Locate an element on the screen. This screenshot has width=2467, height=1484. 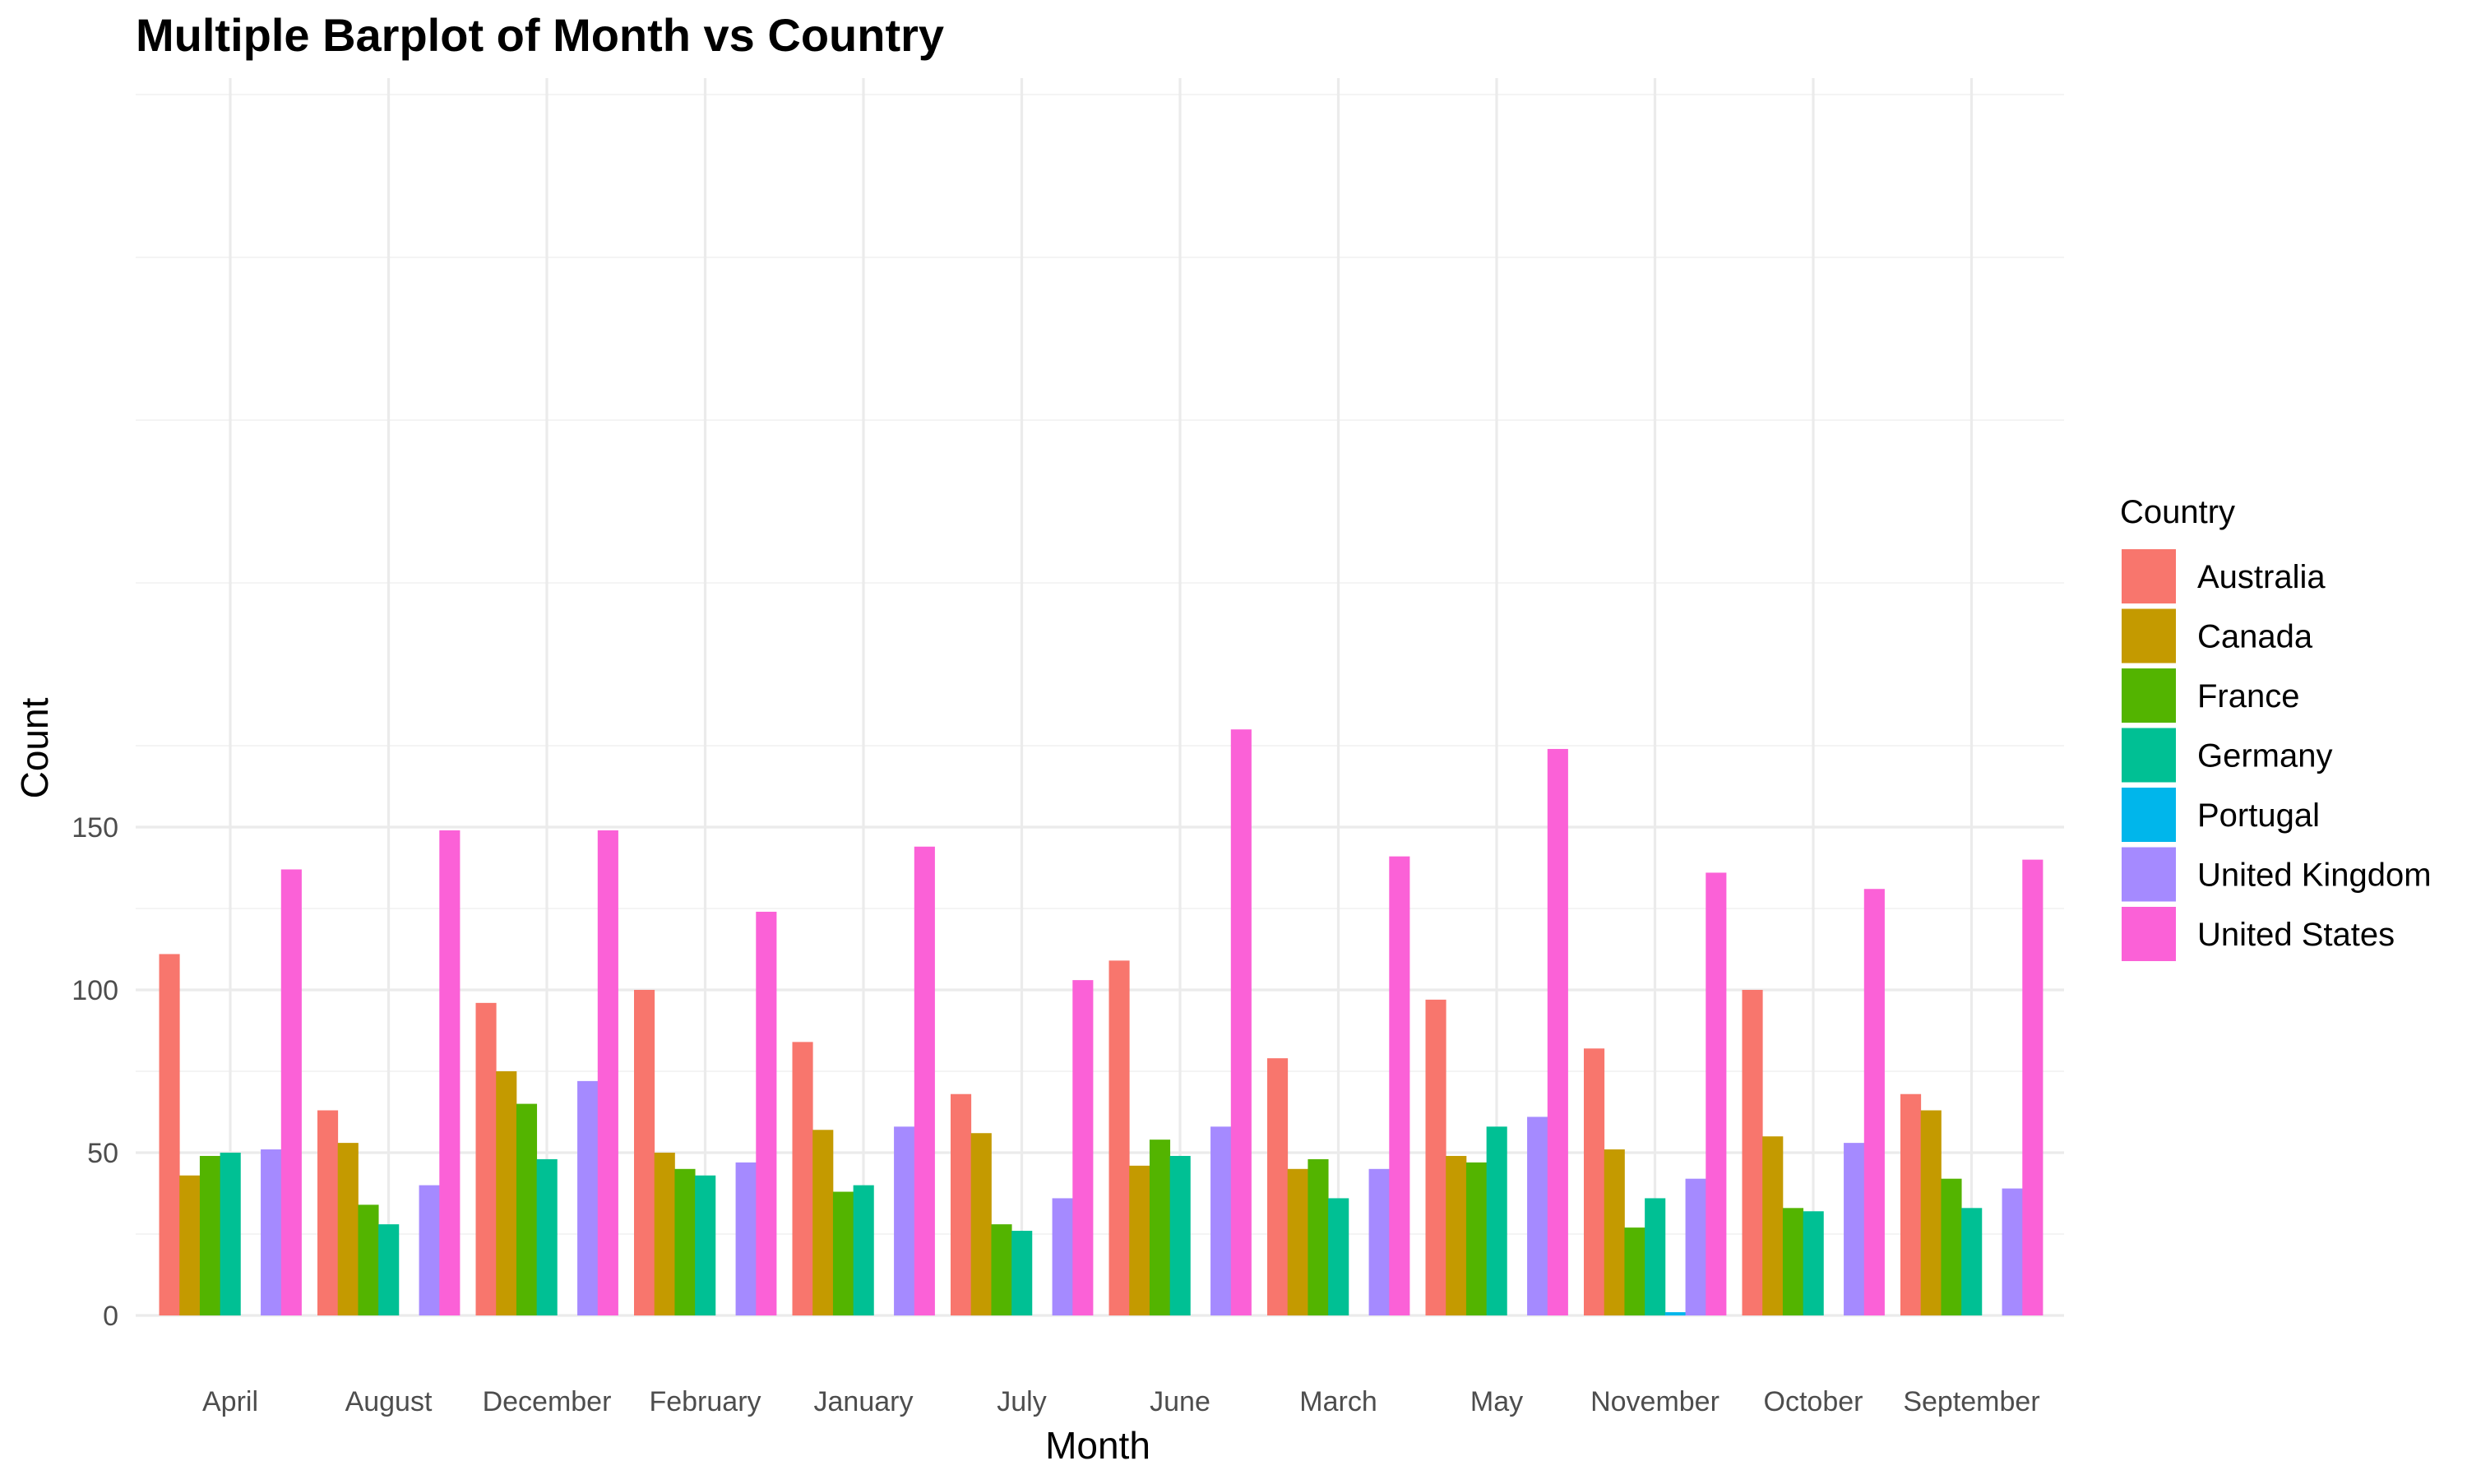
bar-october-united-kingdom is located at coordinates (1854, 1229).